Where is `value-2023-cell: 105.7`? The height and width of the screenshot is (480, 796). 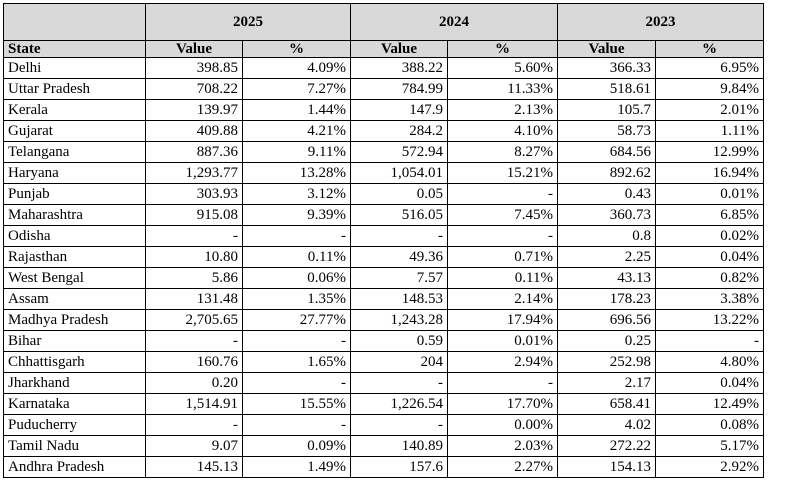
value-2023-cell: 105.7 is located at coordinates (606, 110).